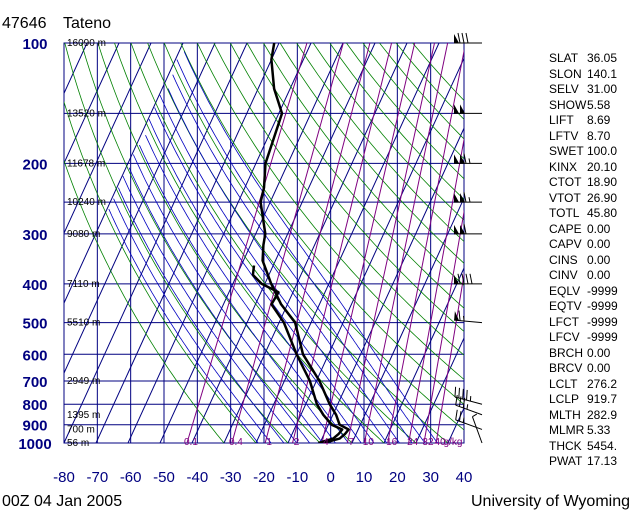 This screenshot has height=512, width=640. What do you see at coordinates (264, 477) in the screenshot?
I see `x-tick-label: -20` at bounding box center [264, 477].